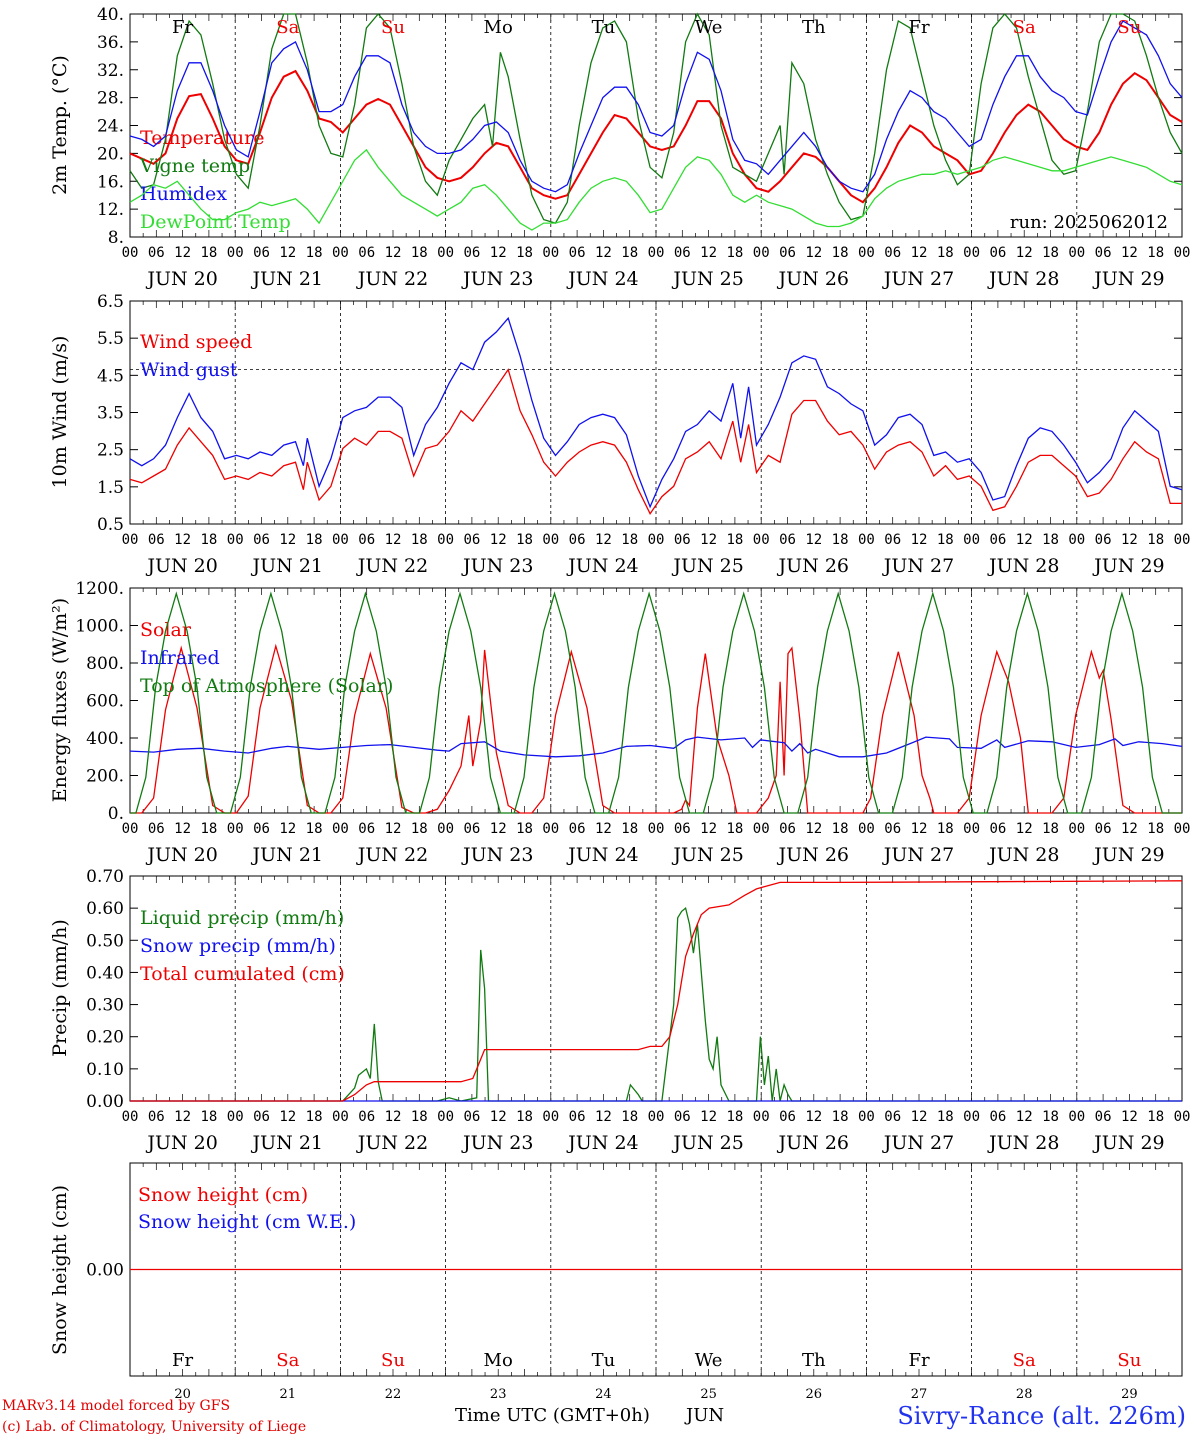 The image size is (1194, 1440). I want to click on legend-snow-height-cm-: Snow height (cm), so click(223, 1195).